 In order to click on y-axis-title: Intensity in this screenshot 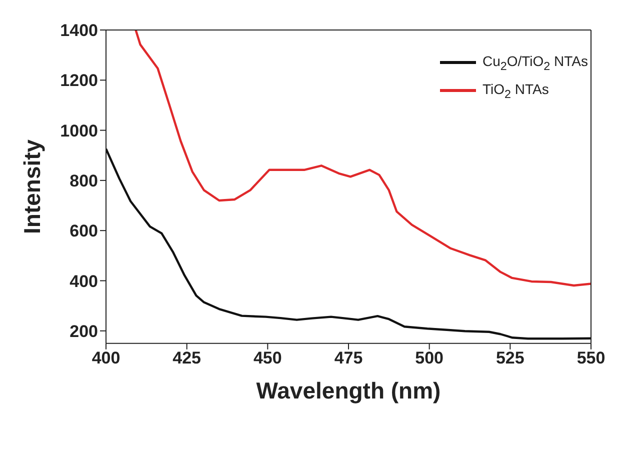, I will do `click(32, 186)`.